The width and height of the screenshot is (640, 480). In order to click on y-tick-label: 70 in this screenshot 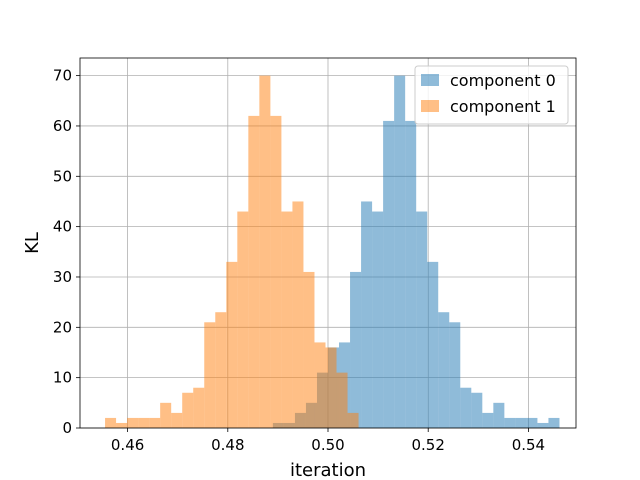, I will do `click(62, 76)`.